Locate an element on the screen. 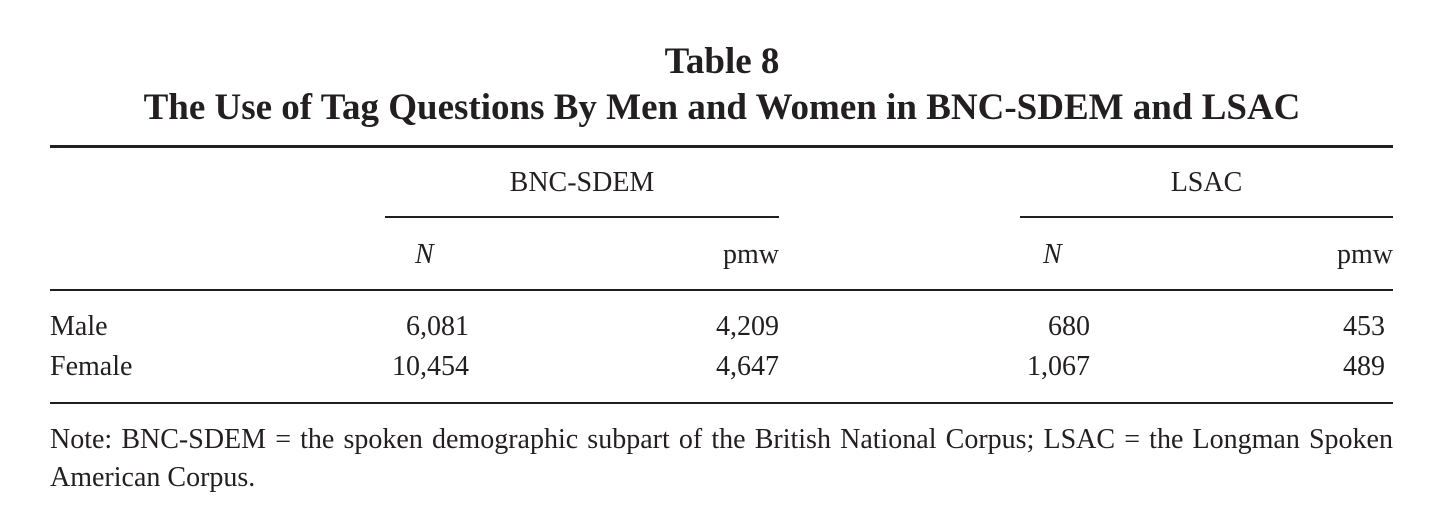 The width and height of the screenshot is (1444, 524). top-rule is located at coordinates (721, 146).